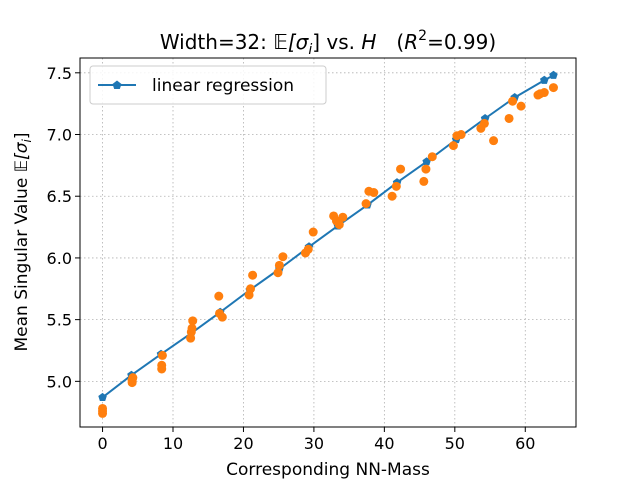 This screenshot has width=640, height=484. I want to click on title-math-lhs: 𝔼[σ, so click(291, 42).